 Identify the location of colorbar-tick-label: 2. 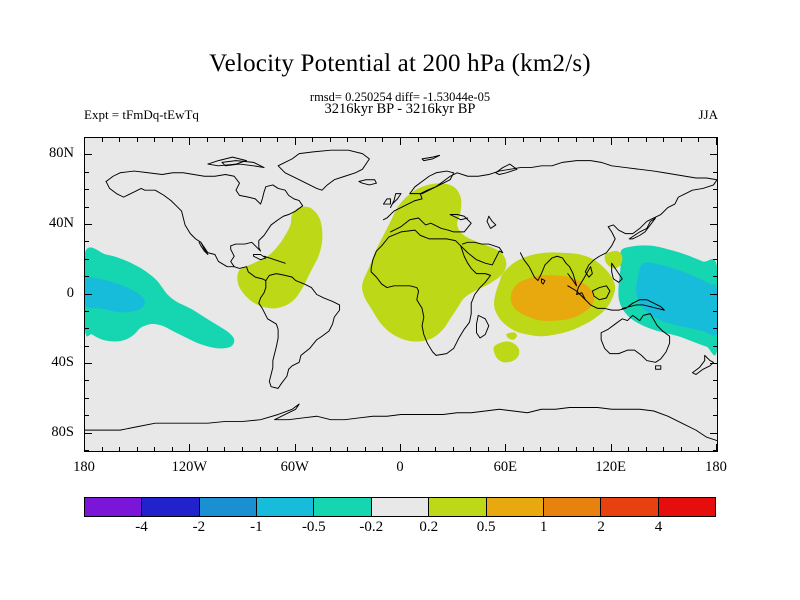
(601, 527).